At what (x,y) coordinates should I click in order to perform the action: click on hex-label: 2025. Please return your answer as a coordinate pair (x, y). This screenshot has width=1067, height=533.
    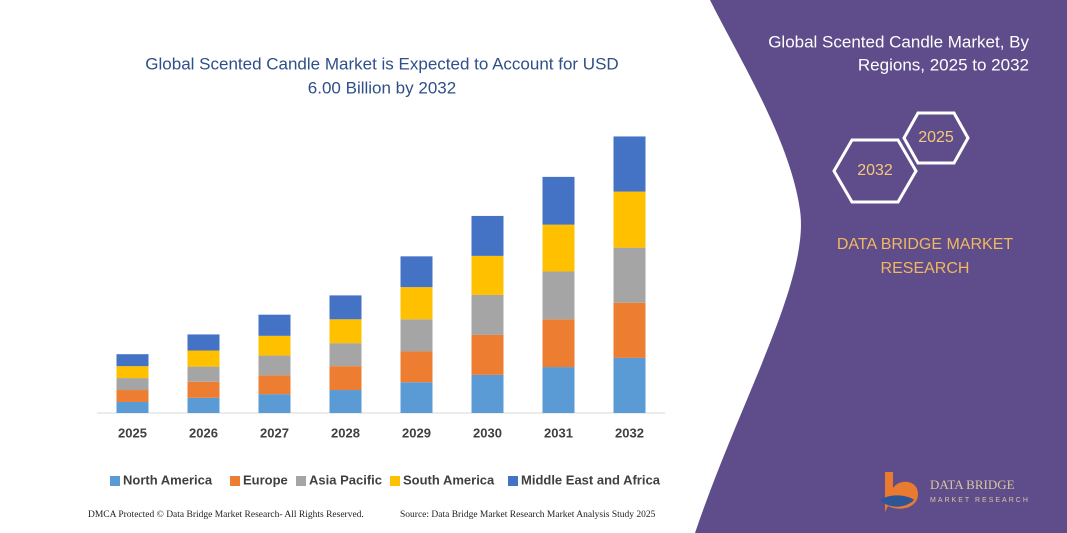
    Looking at the image, I should click on (936, 137).